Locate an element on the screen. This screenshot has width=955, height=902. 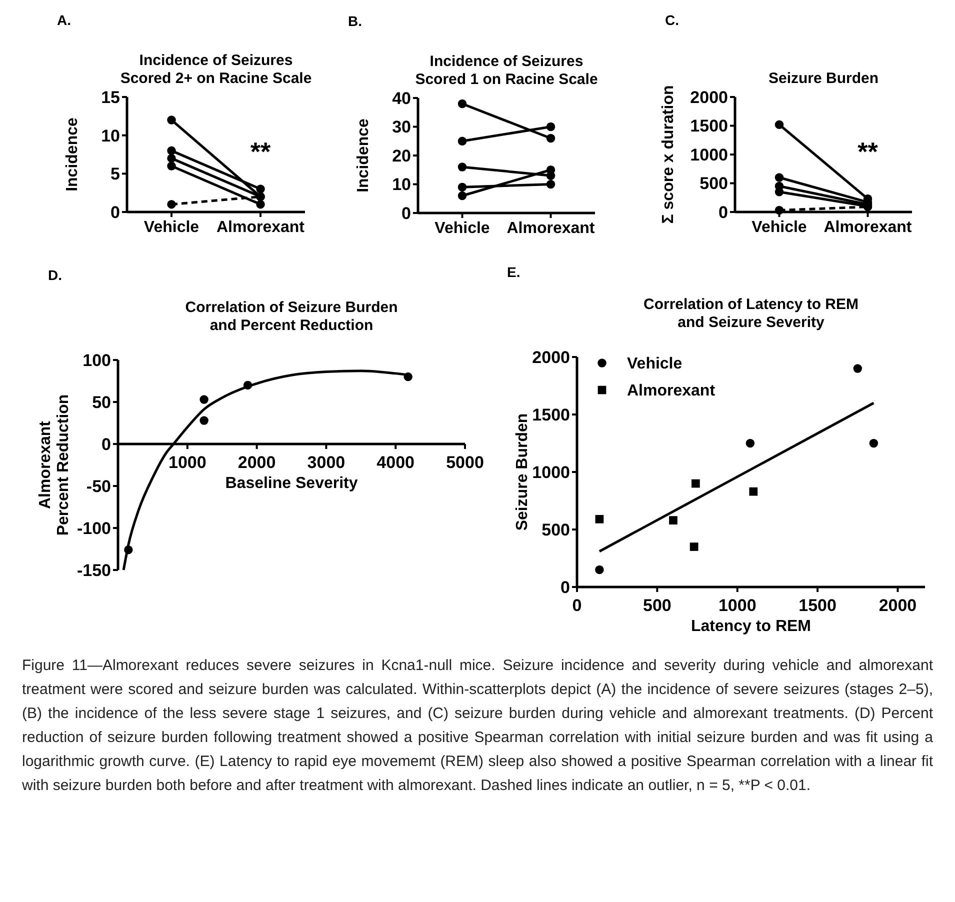
chart-title: Incidence of Seizures Scored 2+ on Racine Scale is located at coordinates (216, 69).